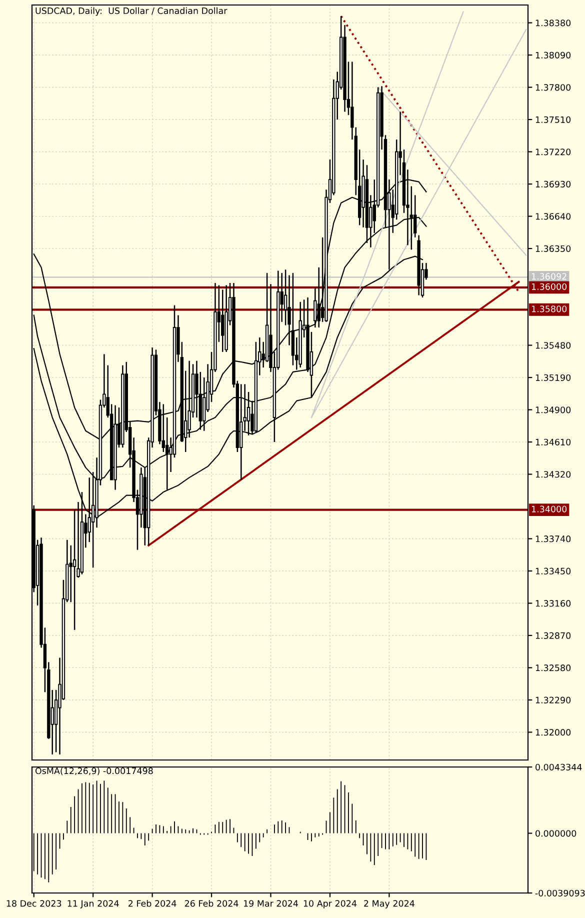 The height and width of the screenshot is (918, 585). I want to click on x-tick-label: 2 Feb 2024, so click(152, 903).